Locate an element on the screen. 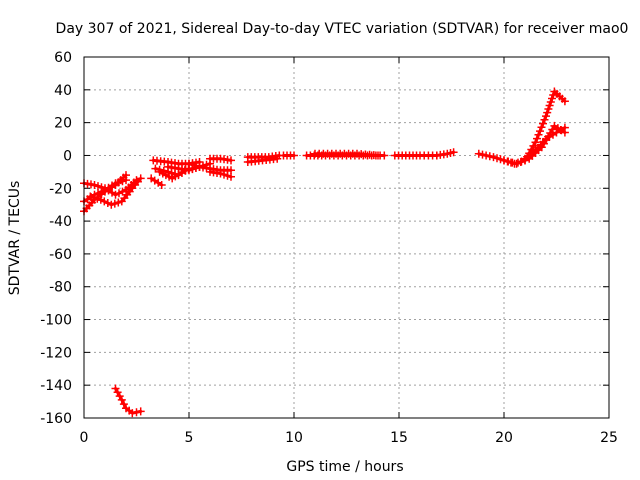  y-tick-label: -140 is located at coordinates (56, 386).